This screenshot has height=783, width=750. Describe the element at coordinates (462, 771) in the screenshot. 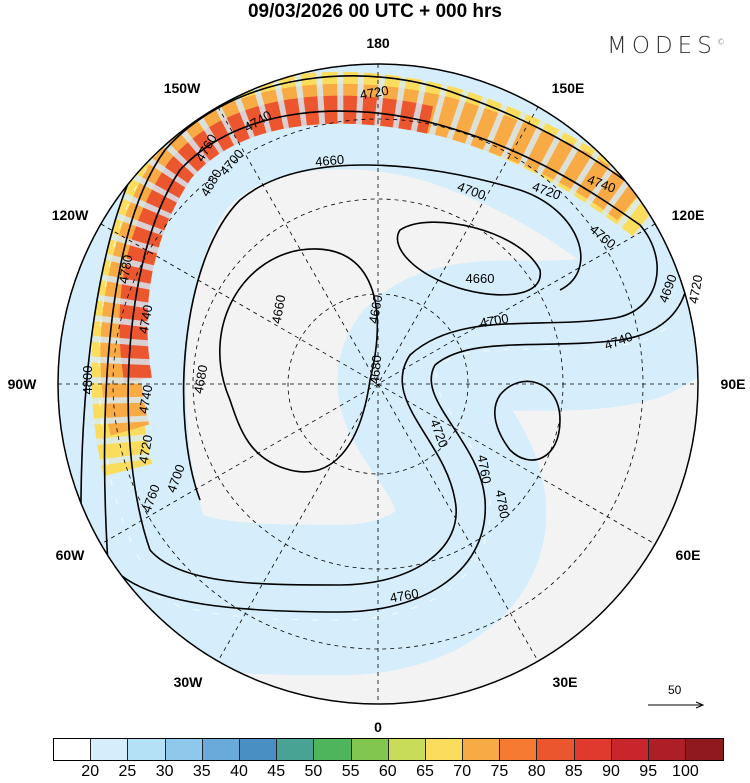

I see `colorbar-tick-label: 70` at that location.